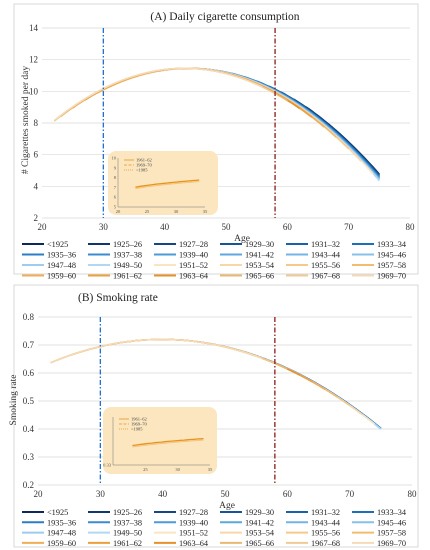  What do you see at coordinates (391, 522) in the screenshot?
I see `legend-label: 1945–46` at bounding box center [391, 522].